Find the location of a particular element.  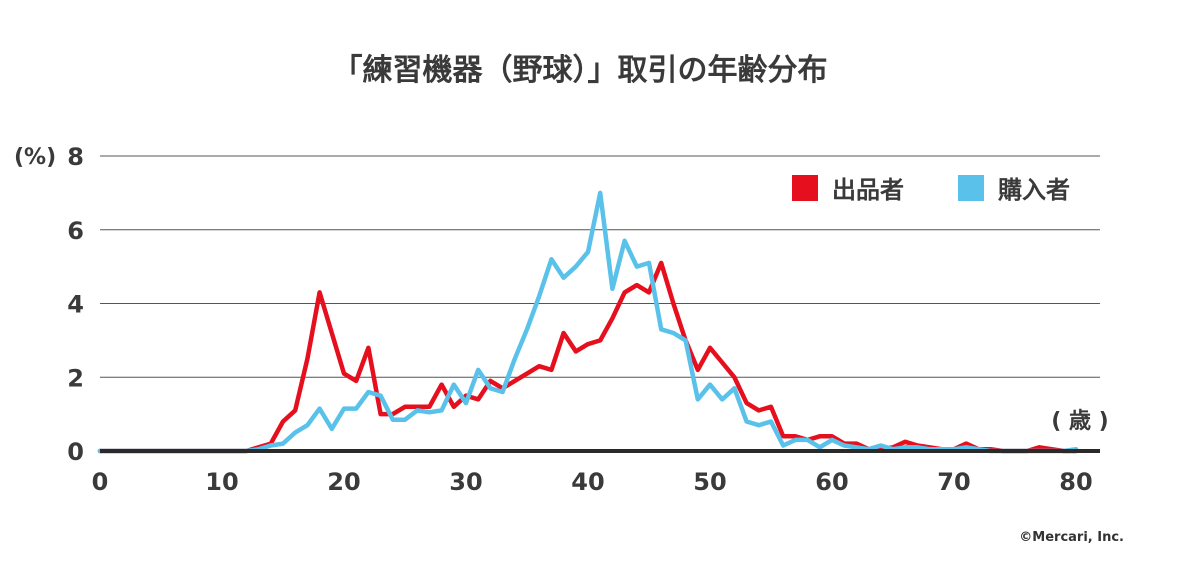

x-tick-label: 0 is located at coordinates (100, 482).